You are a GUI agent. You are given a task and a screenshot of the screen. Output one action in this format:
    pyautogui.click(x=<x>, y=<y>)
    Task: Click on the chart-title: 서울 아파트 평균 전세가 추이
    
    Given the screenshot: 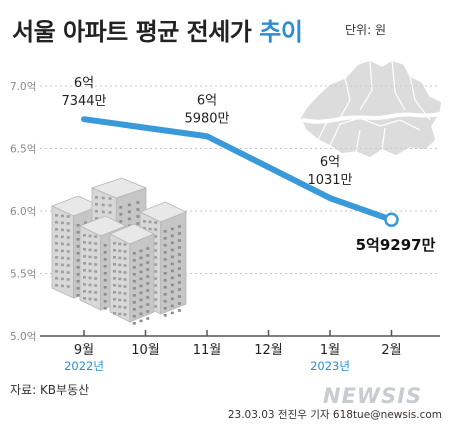 What is the action you would take?
    pyautogui.click(x=157, y=29)
    